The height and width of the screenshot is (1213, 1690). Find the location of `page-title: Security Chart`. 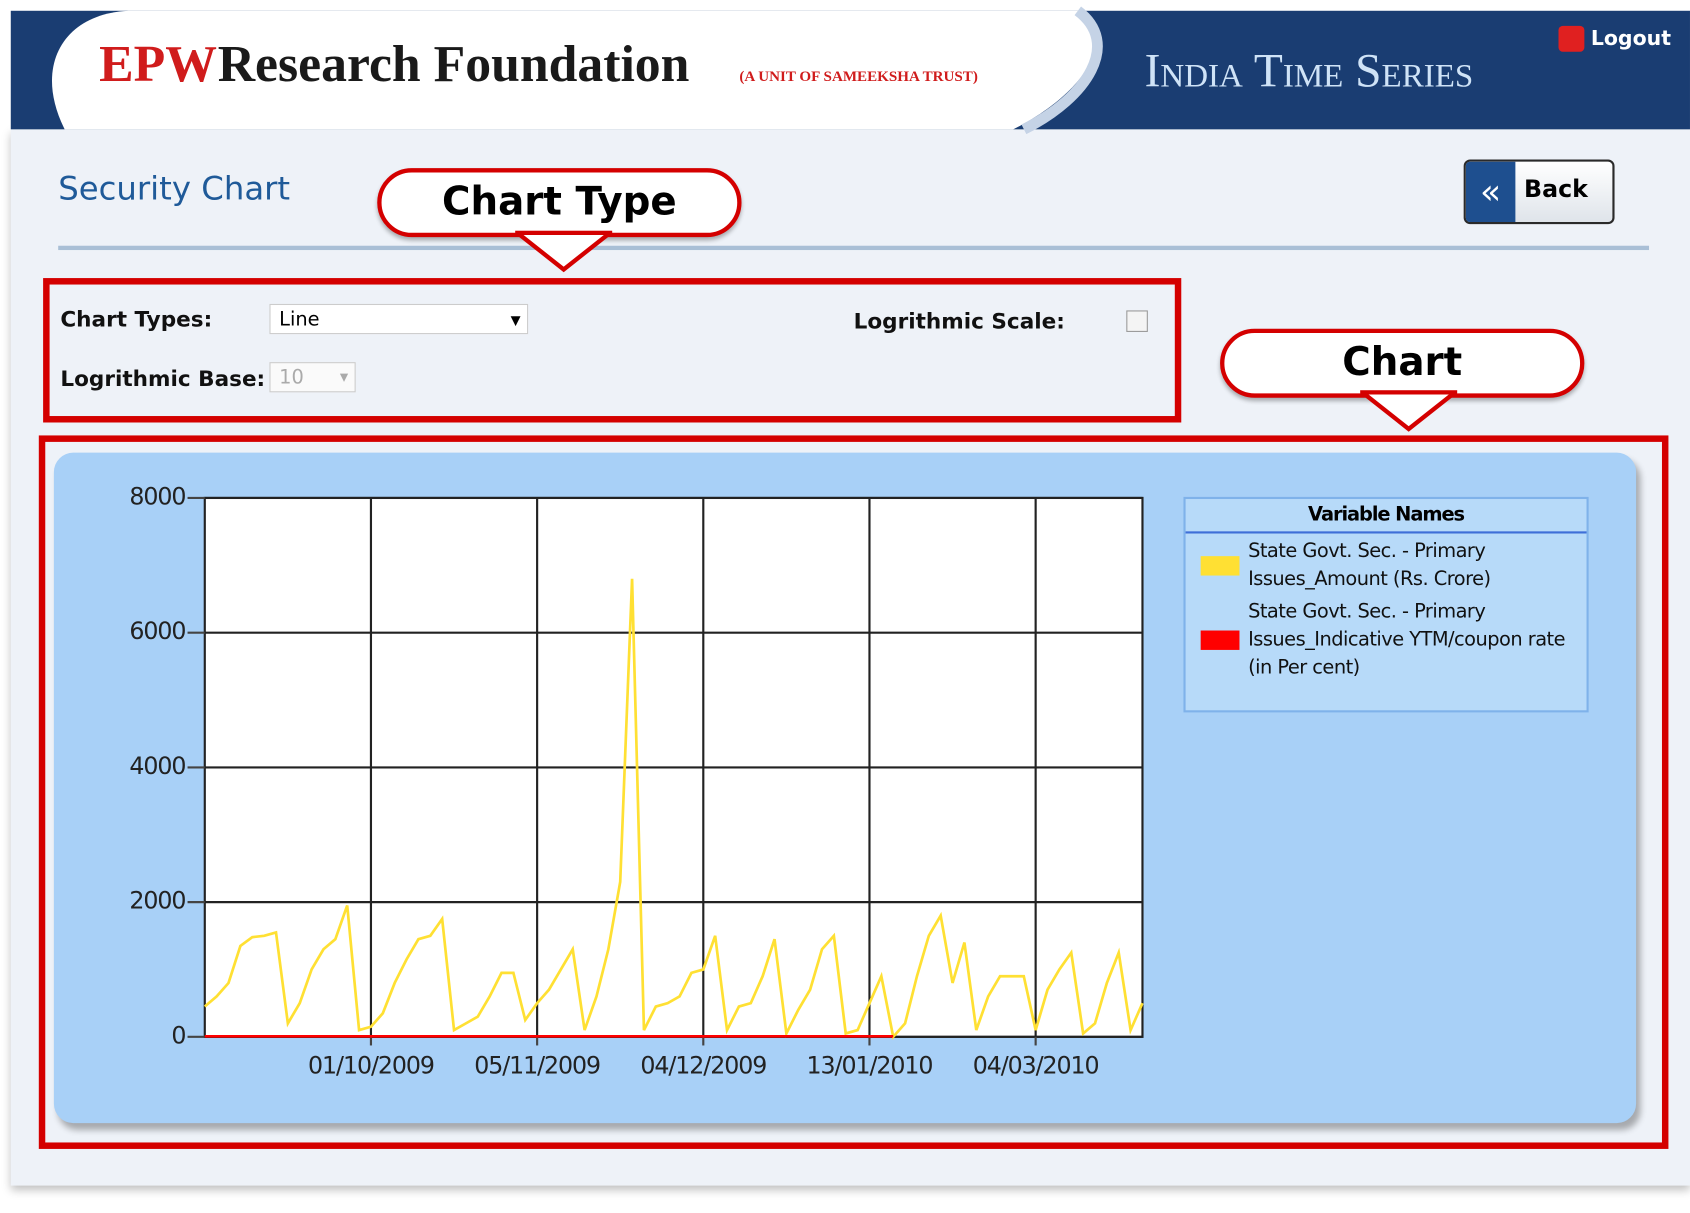

page-title: Security Chart is located at coordinates (174, 189).